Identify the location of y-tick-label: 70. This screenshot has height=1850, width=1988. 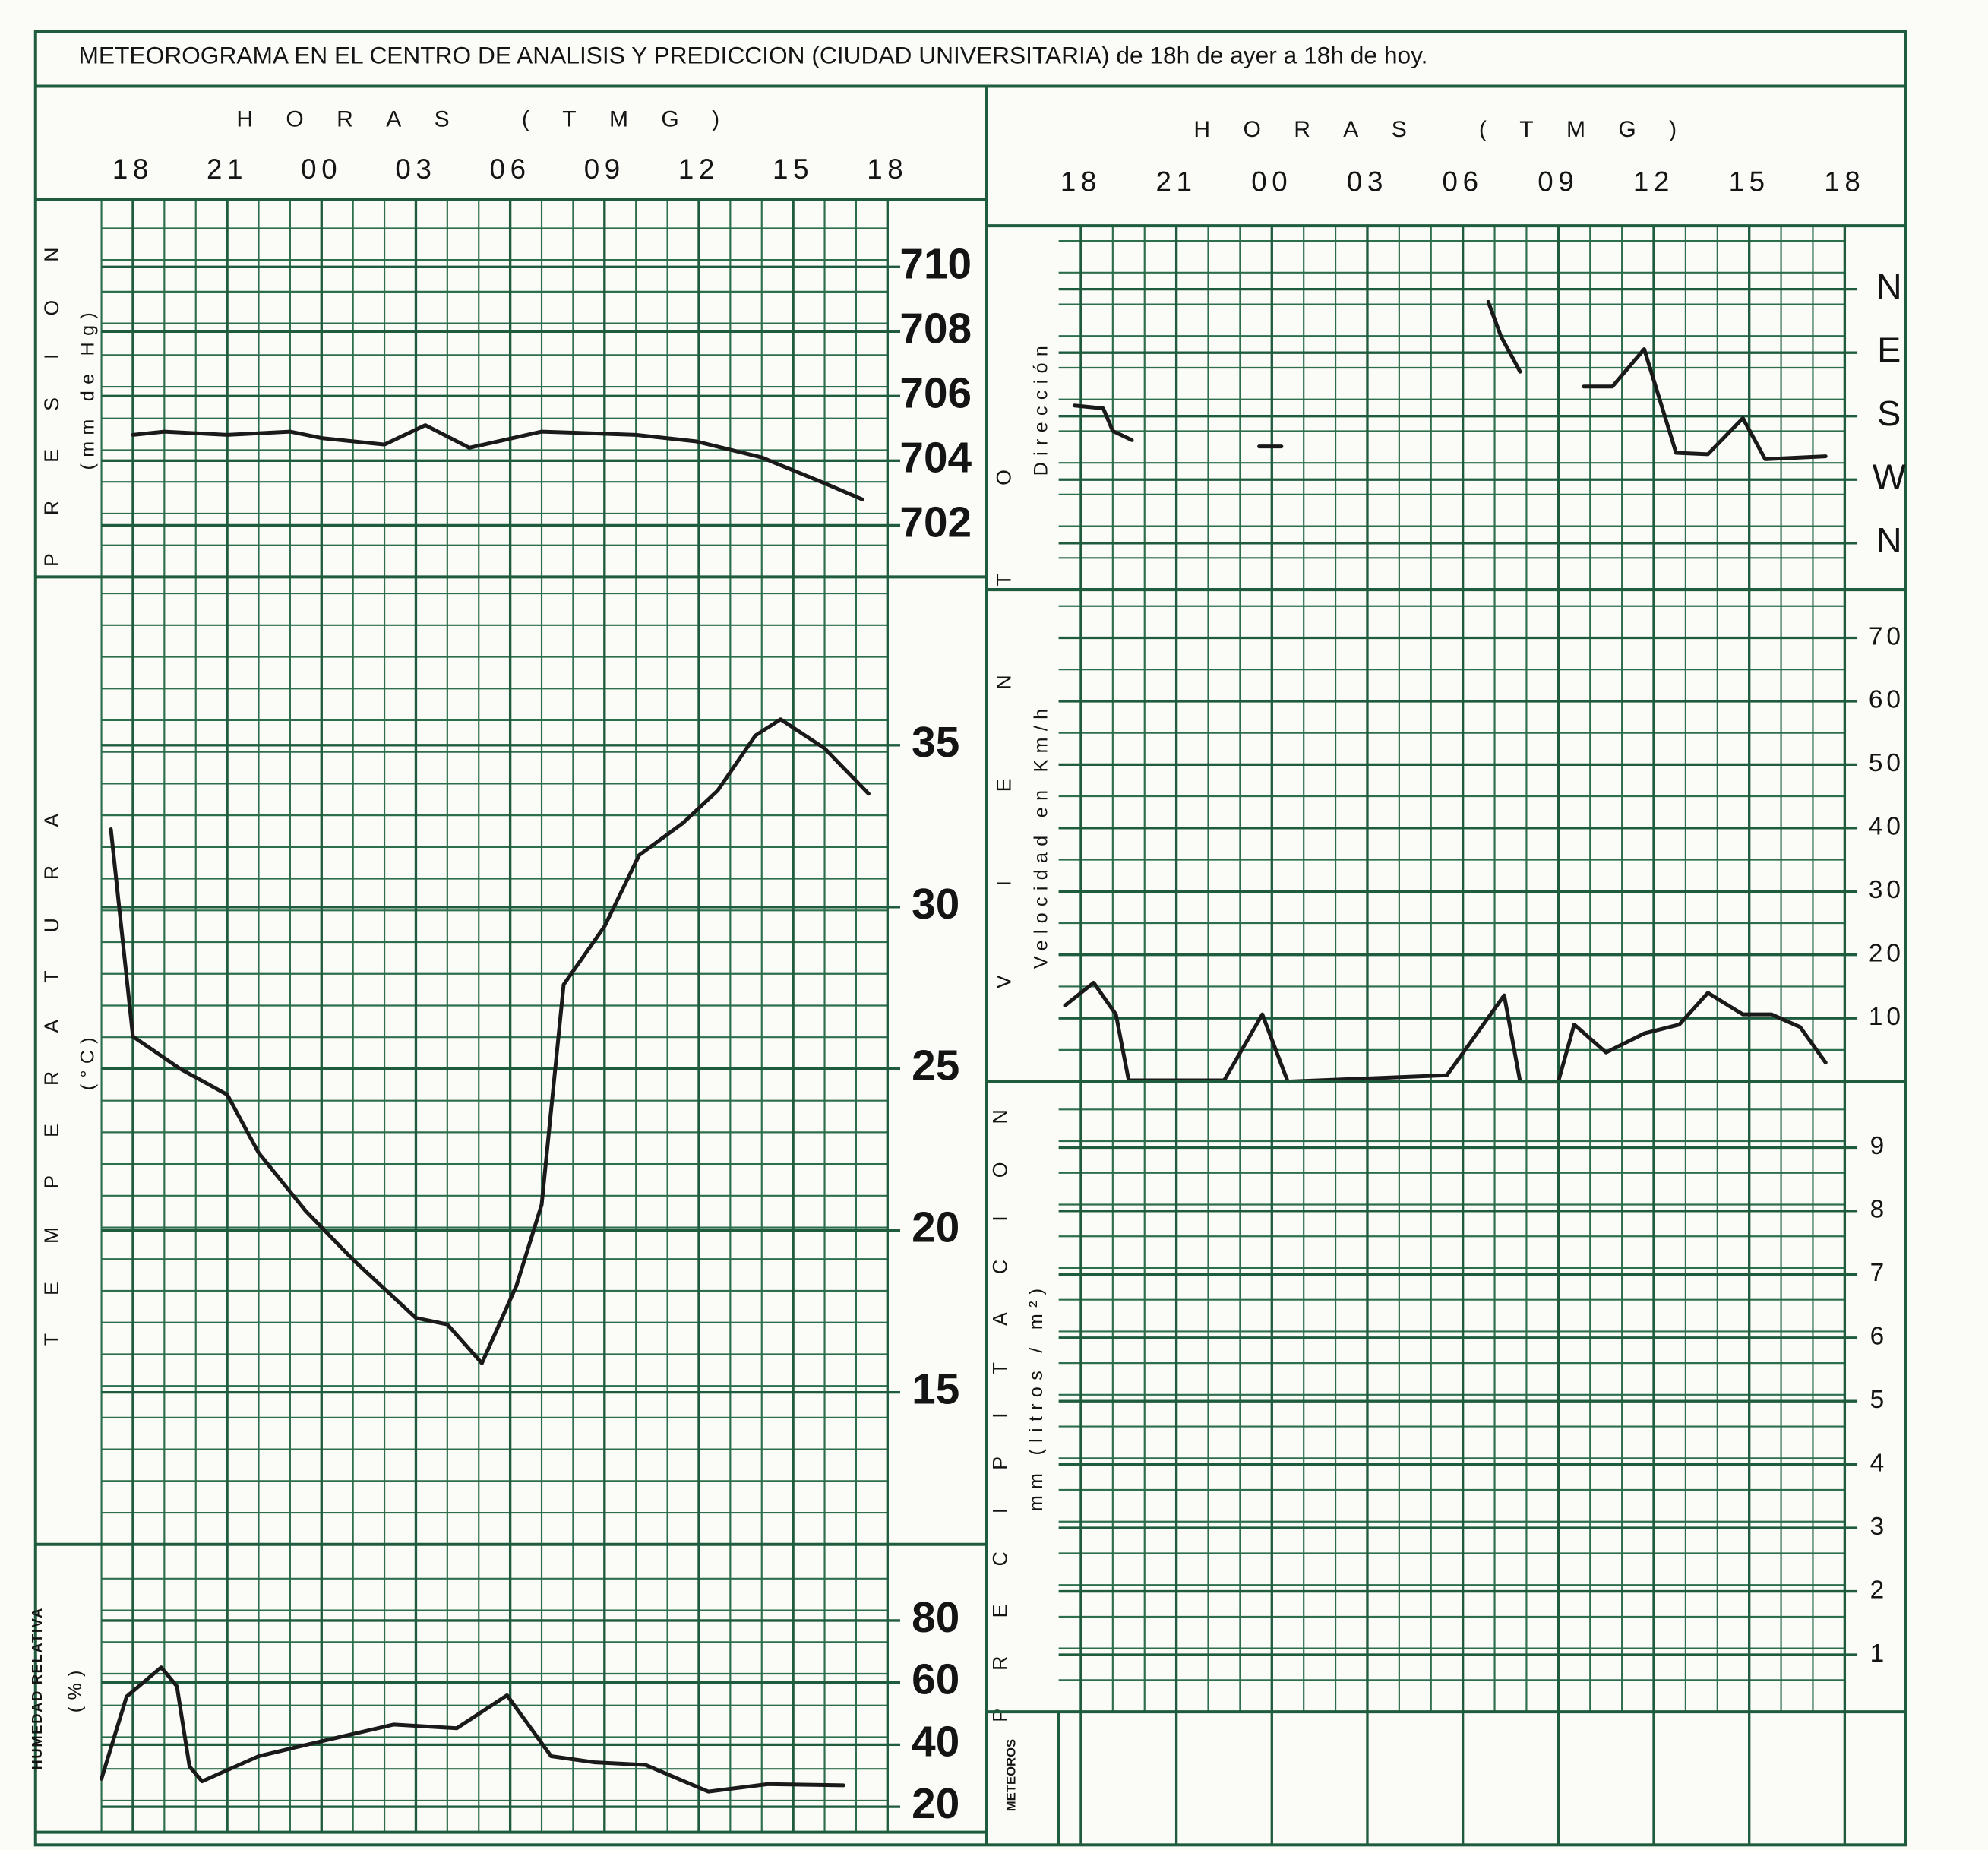
(1887, 636).